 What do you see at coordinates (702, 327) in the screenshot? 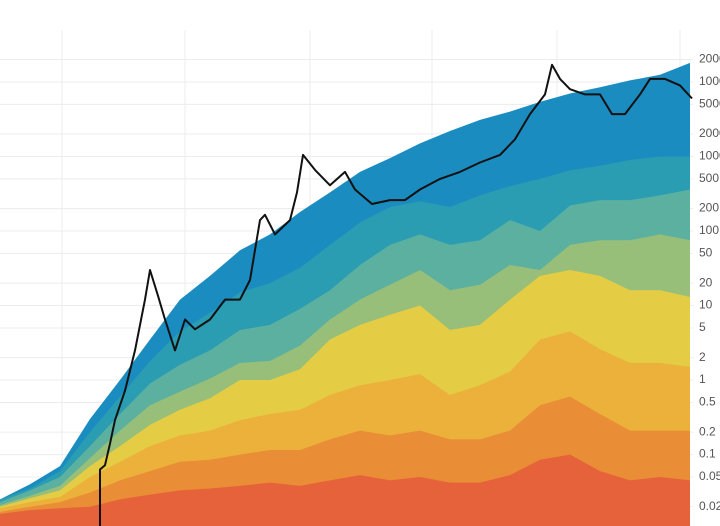
I see `y-tick-label: 5` at bounding box center [702, 327].